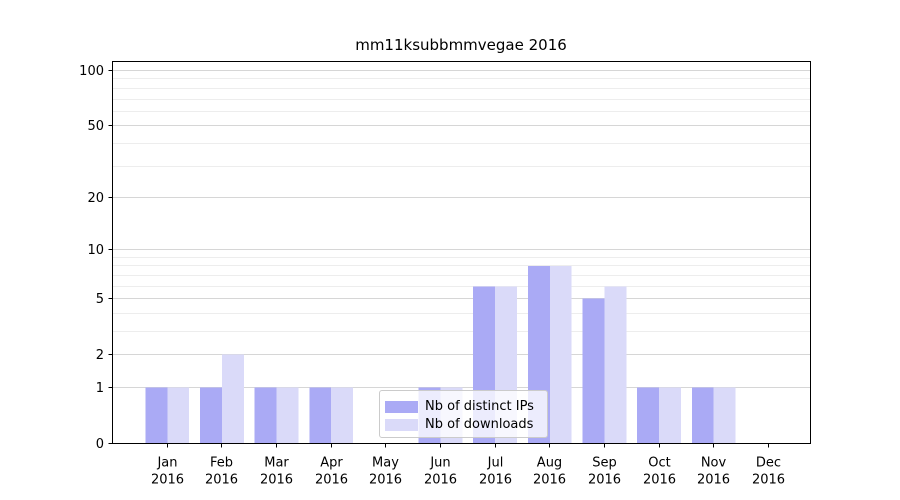  I want to click on bar-nov-series0, so click(702, 415).